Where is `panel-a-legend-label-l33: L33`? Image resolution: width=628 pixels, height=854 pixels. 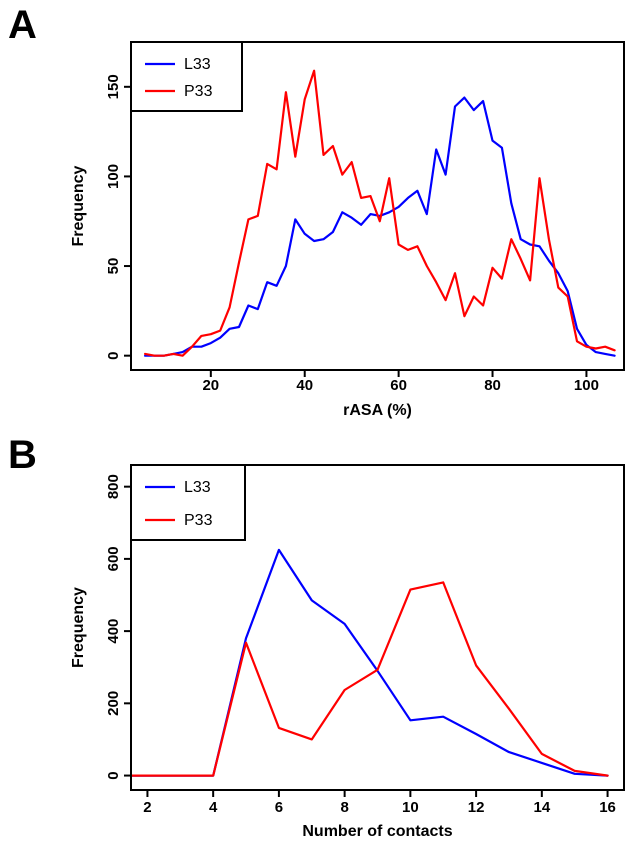
panel-a-legend-label-l33: L33 is located at coordinates (197, 64).